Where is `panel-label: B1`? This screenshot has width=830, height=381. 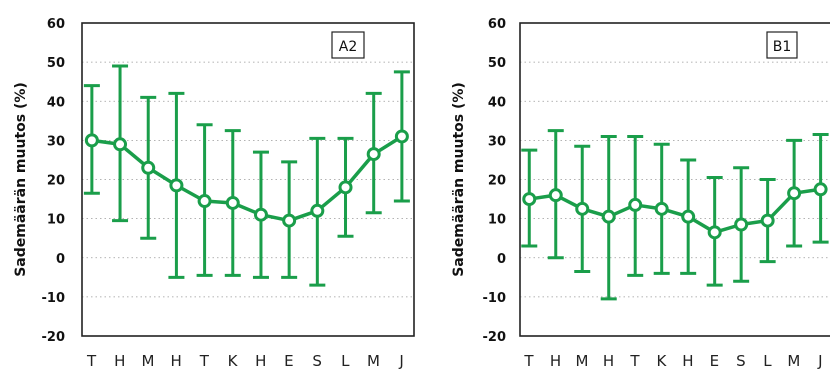
panel-label: B1 is located at coordinates (782, 47).